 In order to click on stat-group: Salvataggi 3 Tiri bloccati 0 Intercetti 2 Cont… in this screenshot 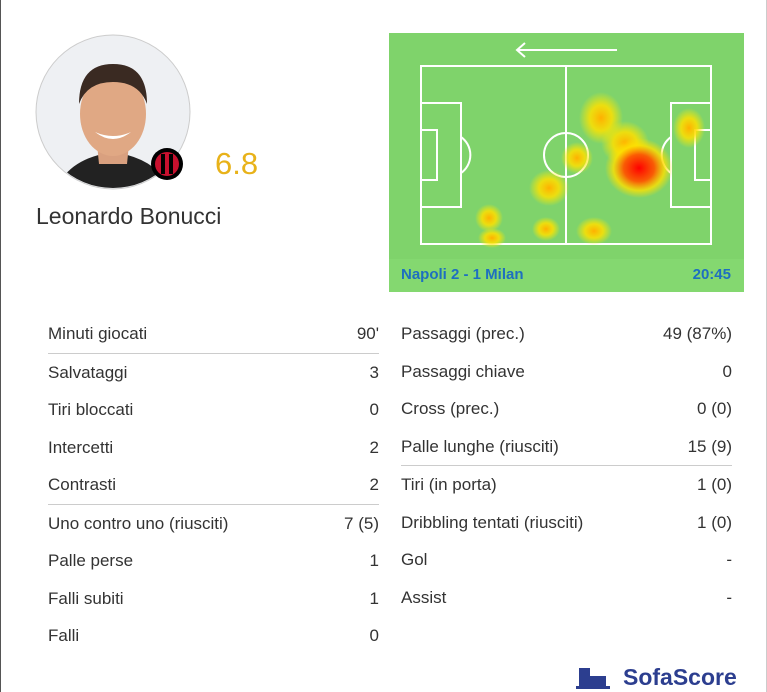, I will do `click(213, 429)`.